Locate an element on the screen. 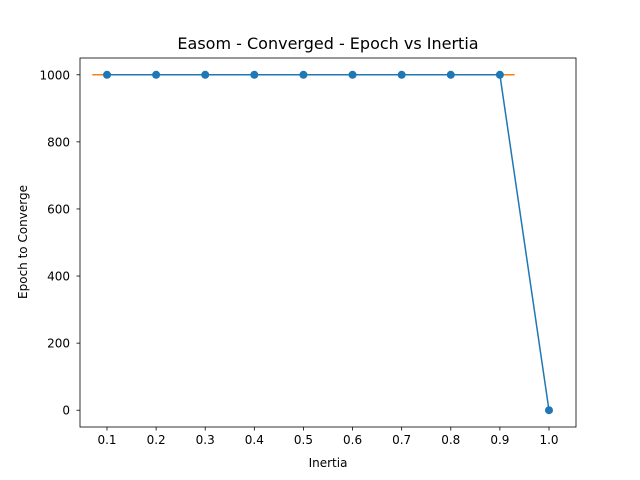 Image resolution: width=640 pixels, height=480 pixels. y-tick-label: 400 is located at coordinates (58, 277).